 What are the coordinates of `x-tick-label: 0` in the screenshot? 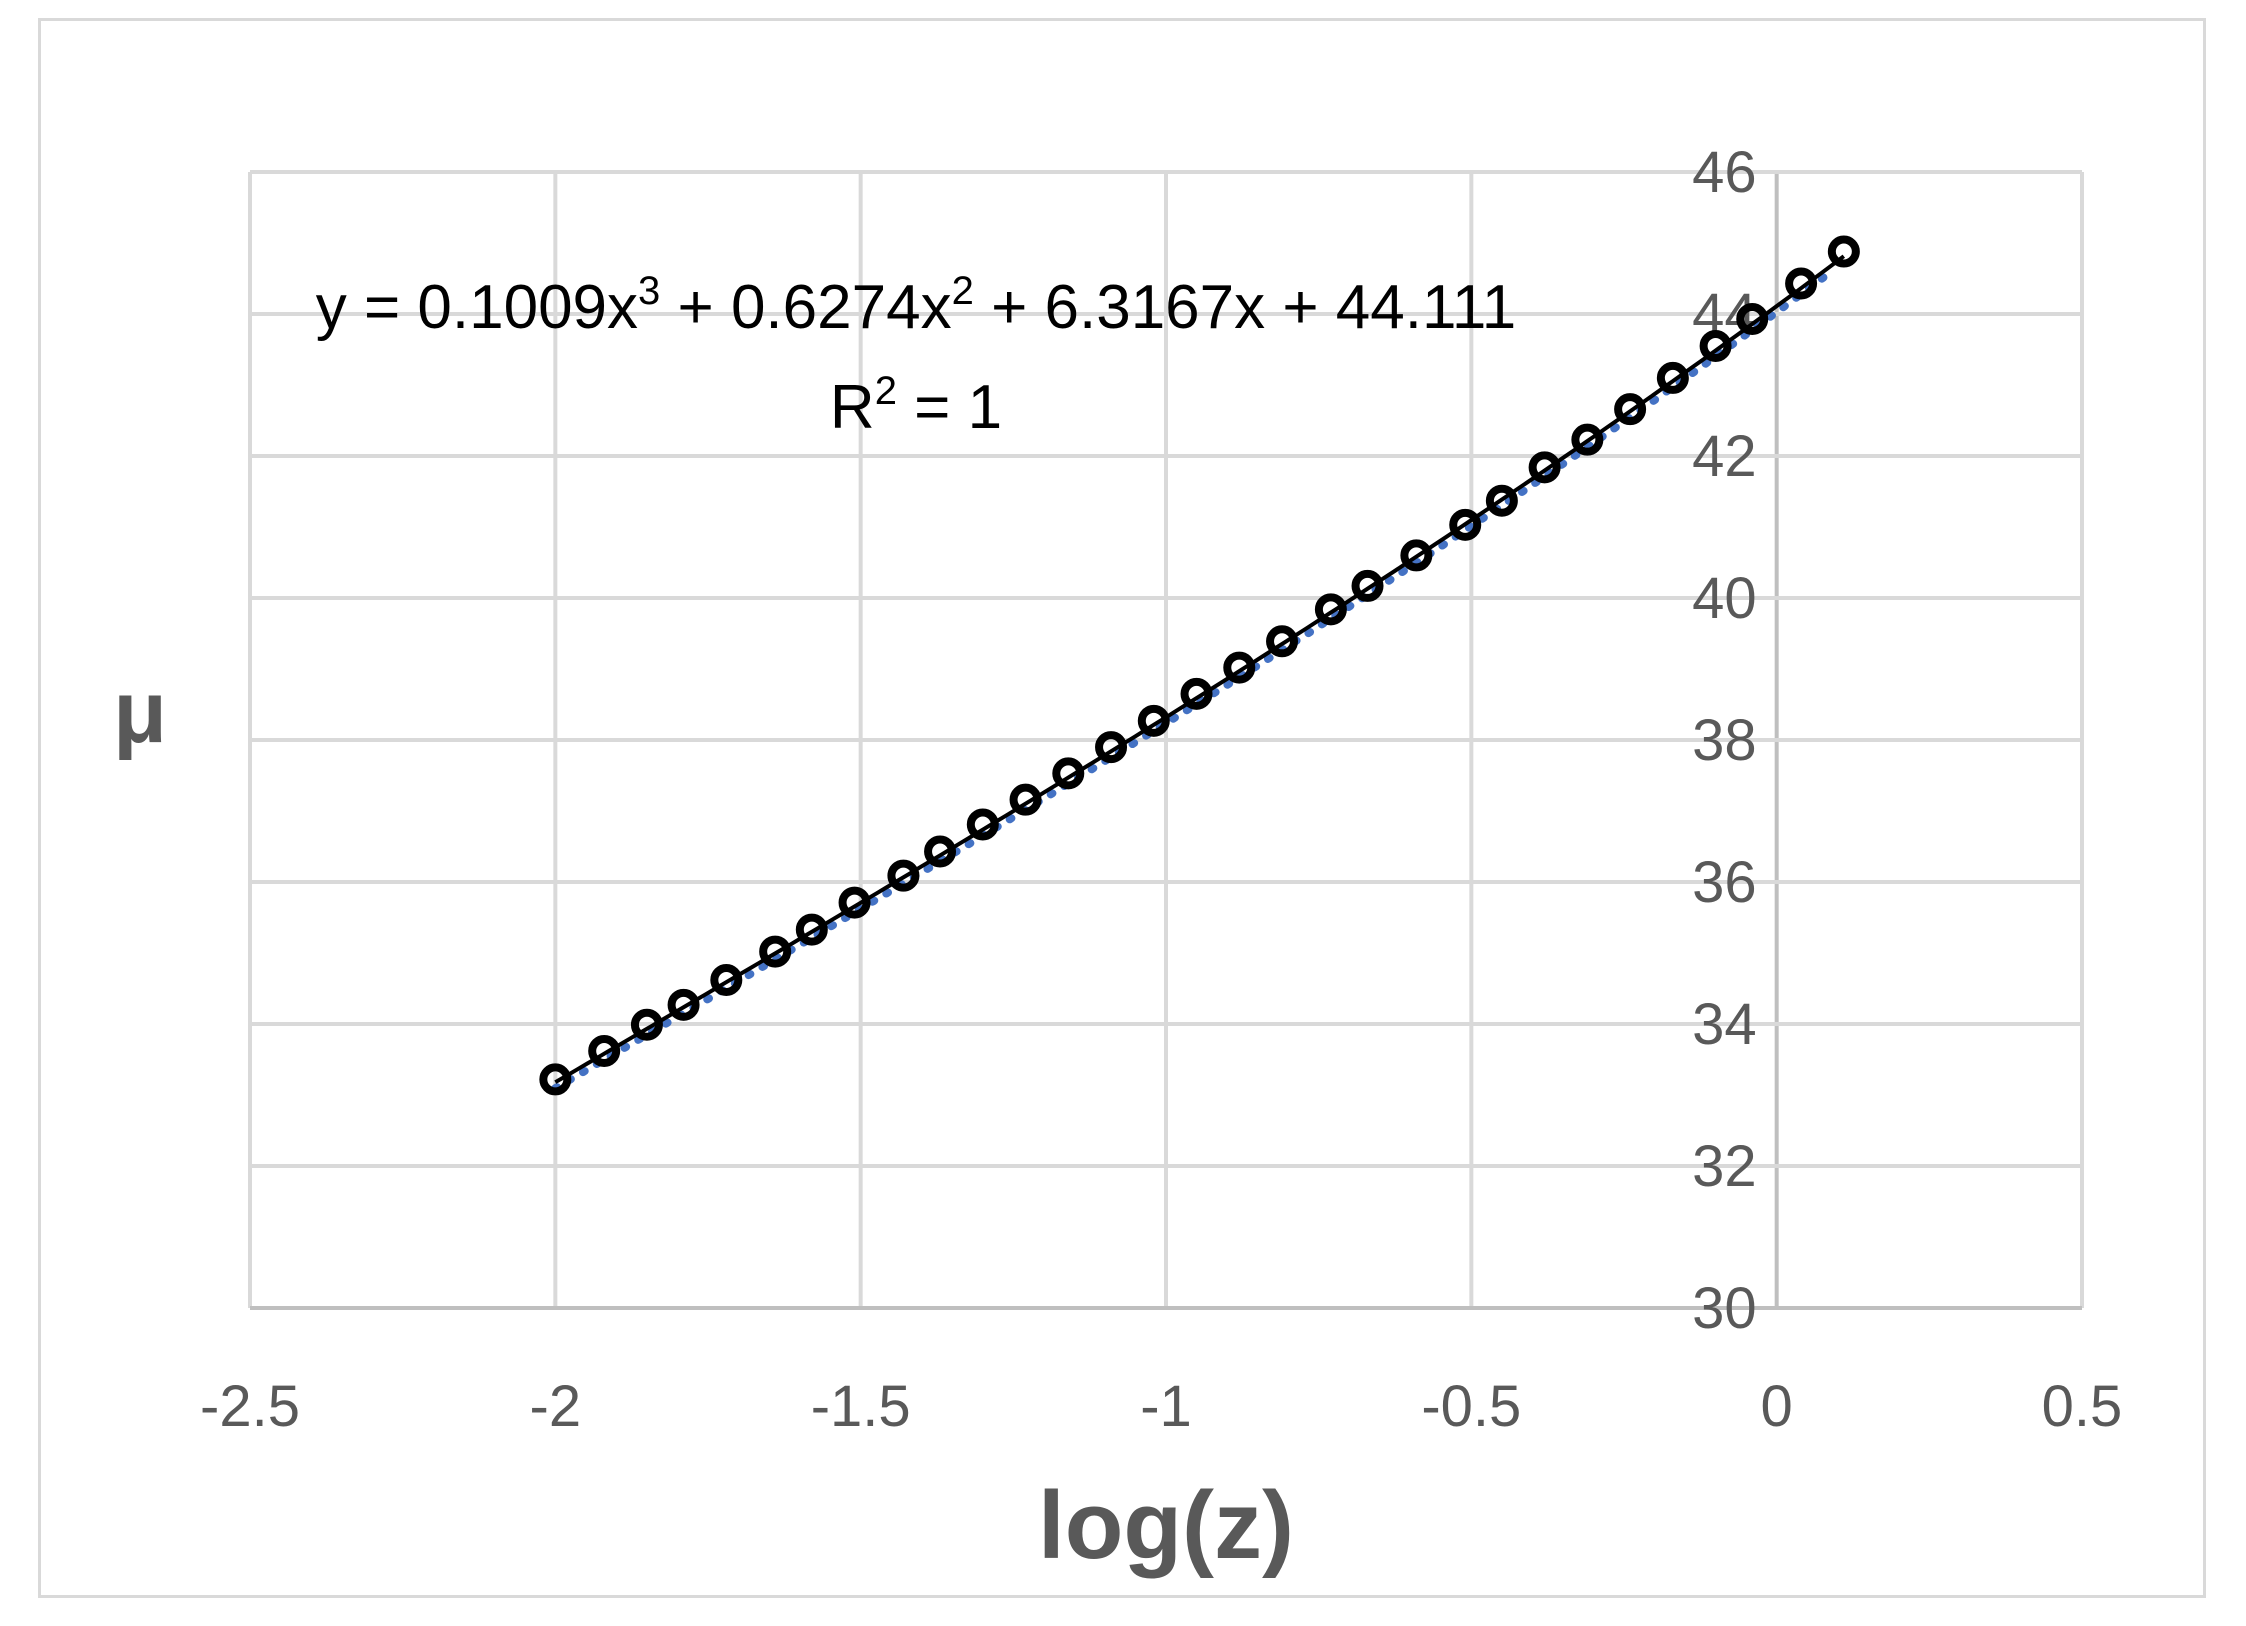 It's located at (1777, 1406).